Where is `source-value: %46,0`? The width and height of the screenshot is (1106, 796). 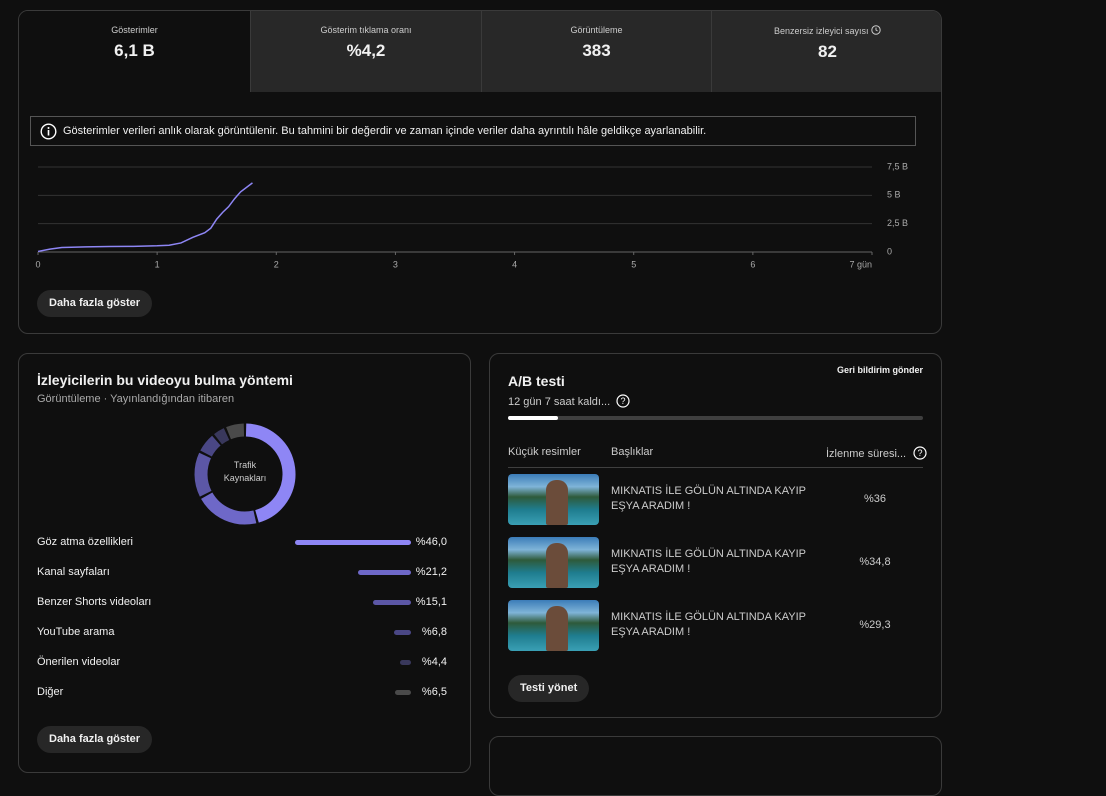 source-value: %46,0 is located at coordinates (431, 542).